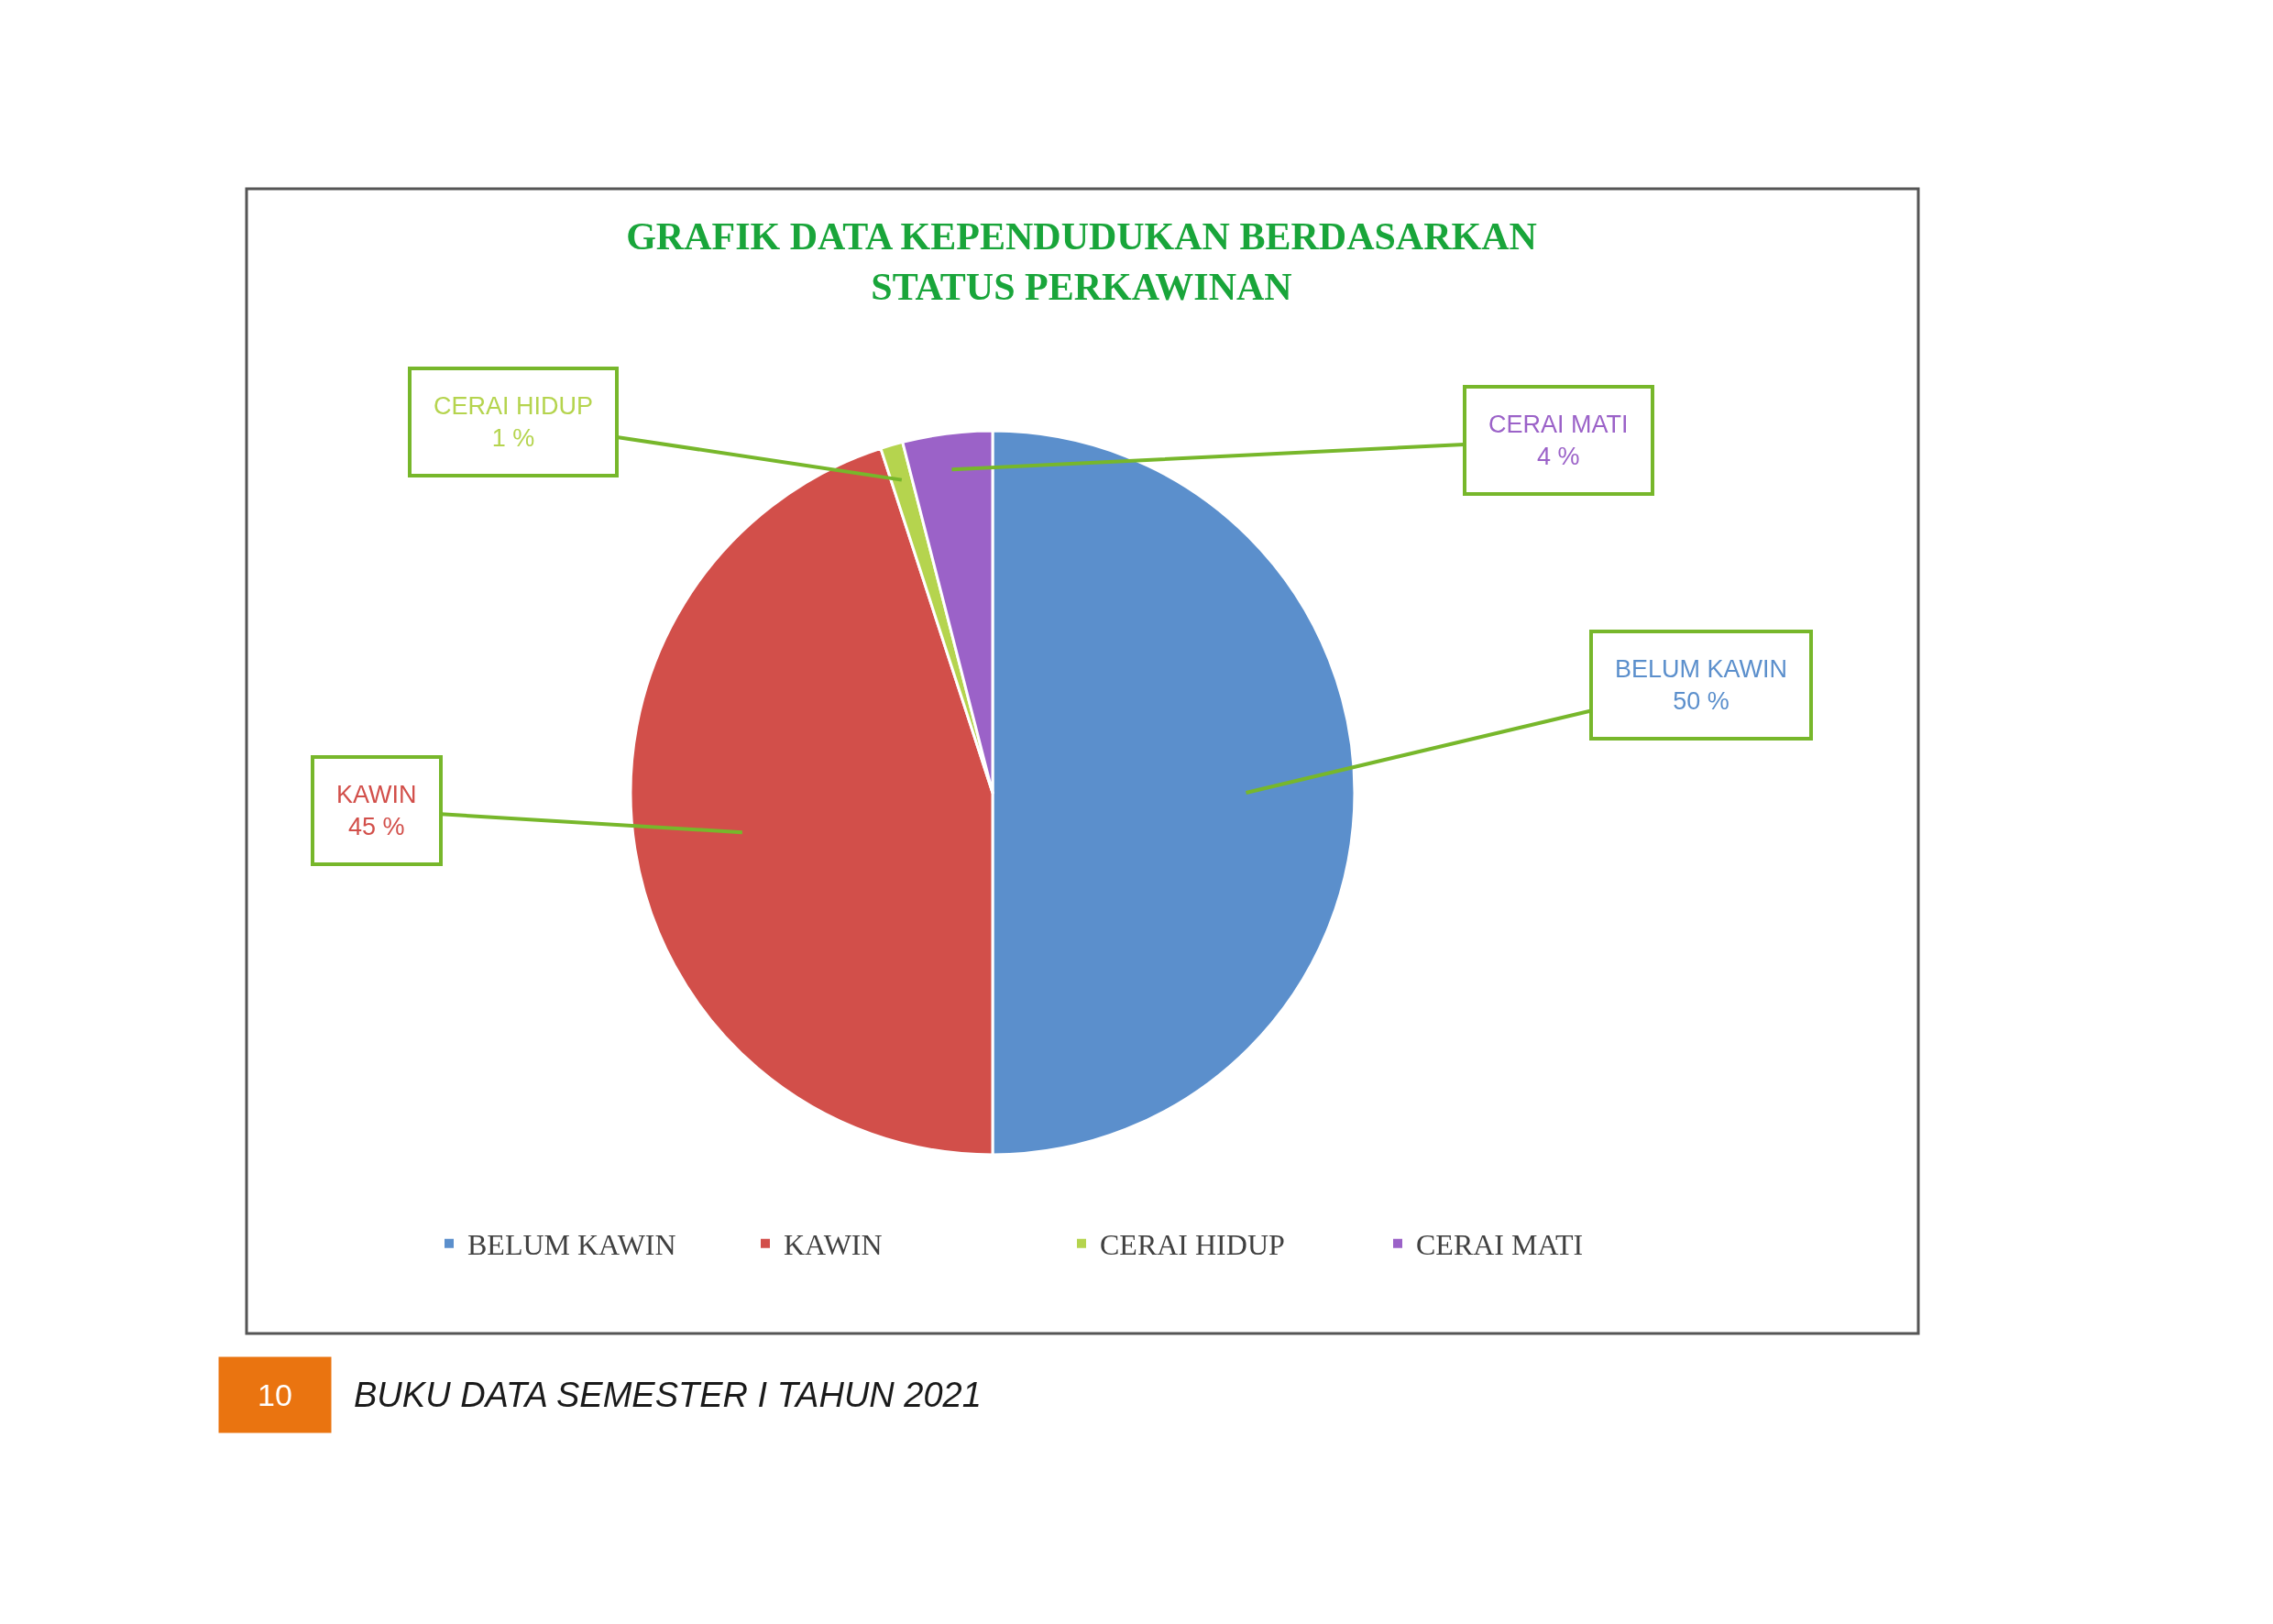 The width and height of the screenshot is (2273, 1624). Describe the element at coordinates (1558, 424) in the screenshot. I see `slice-label: CERAI MATI` at that location.